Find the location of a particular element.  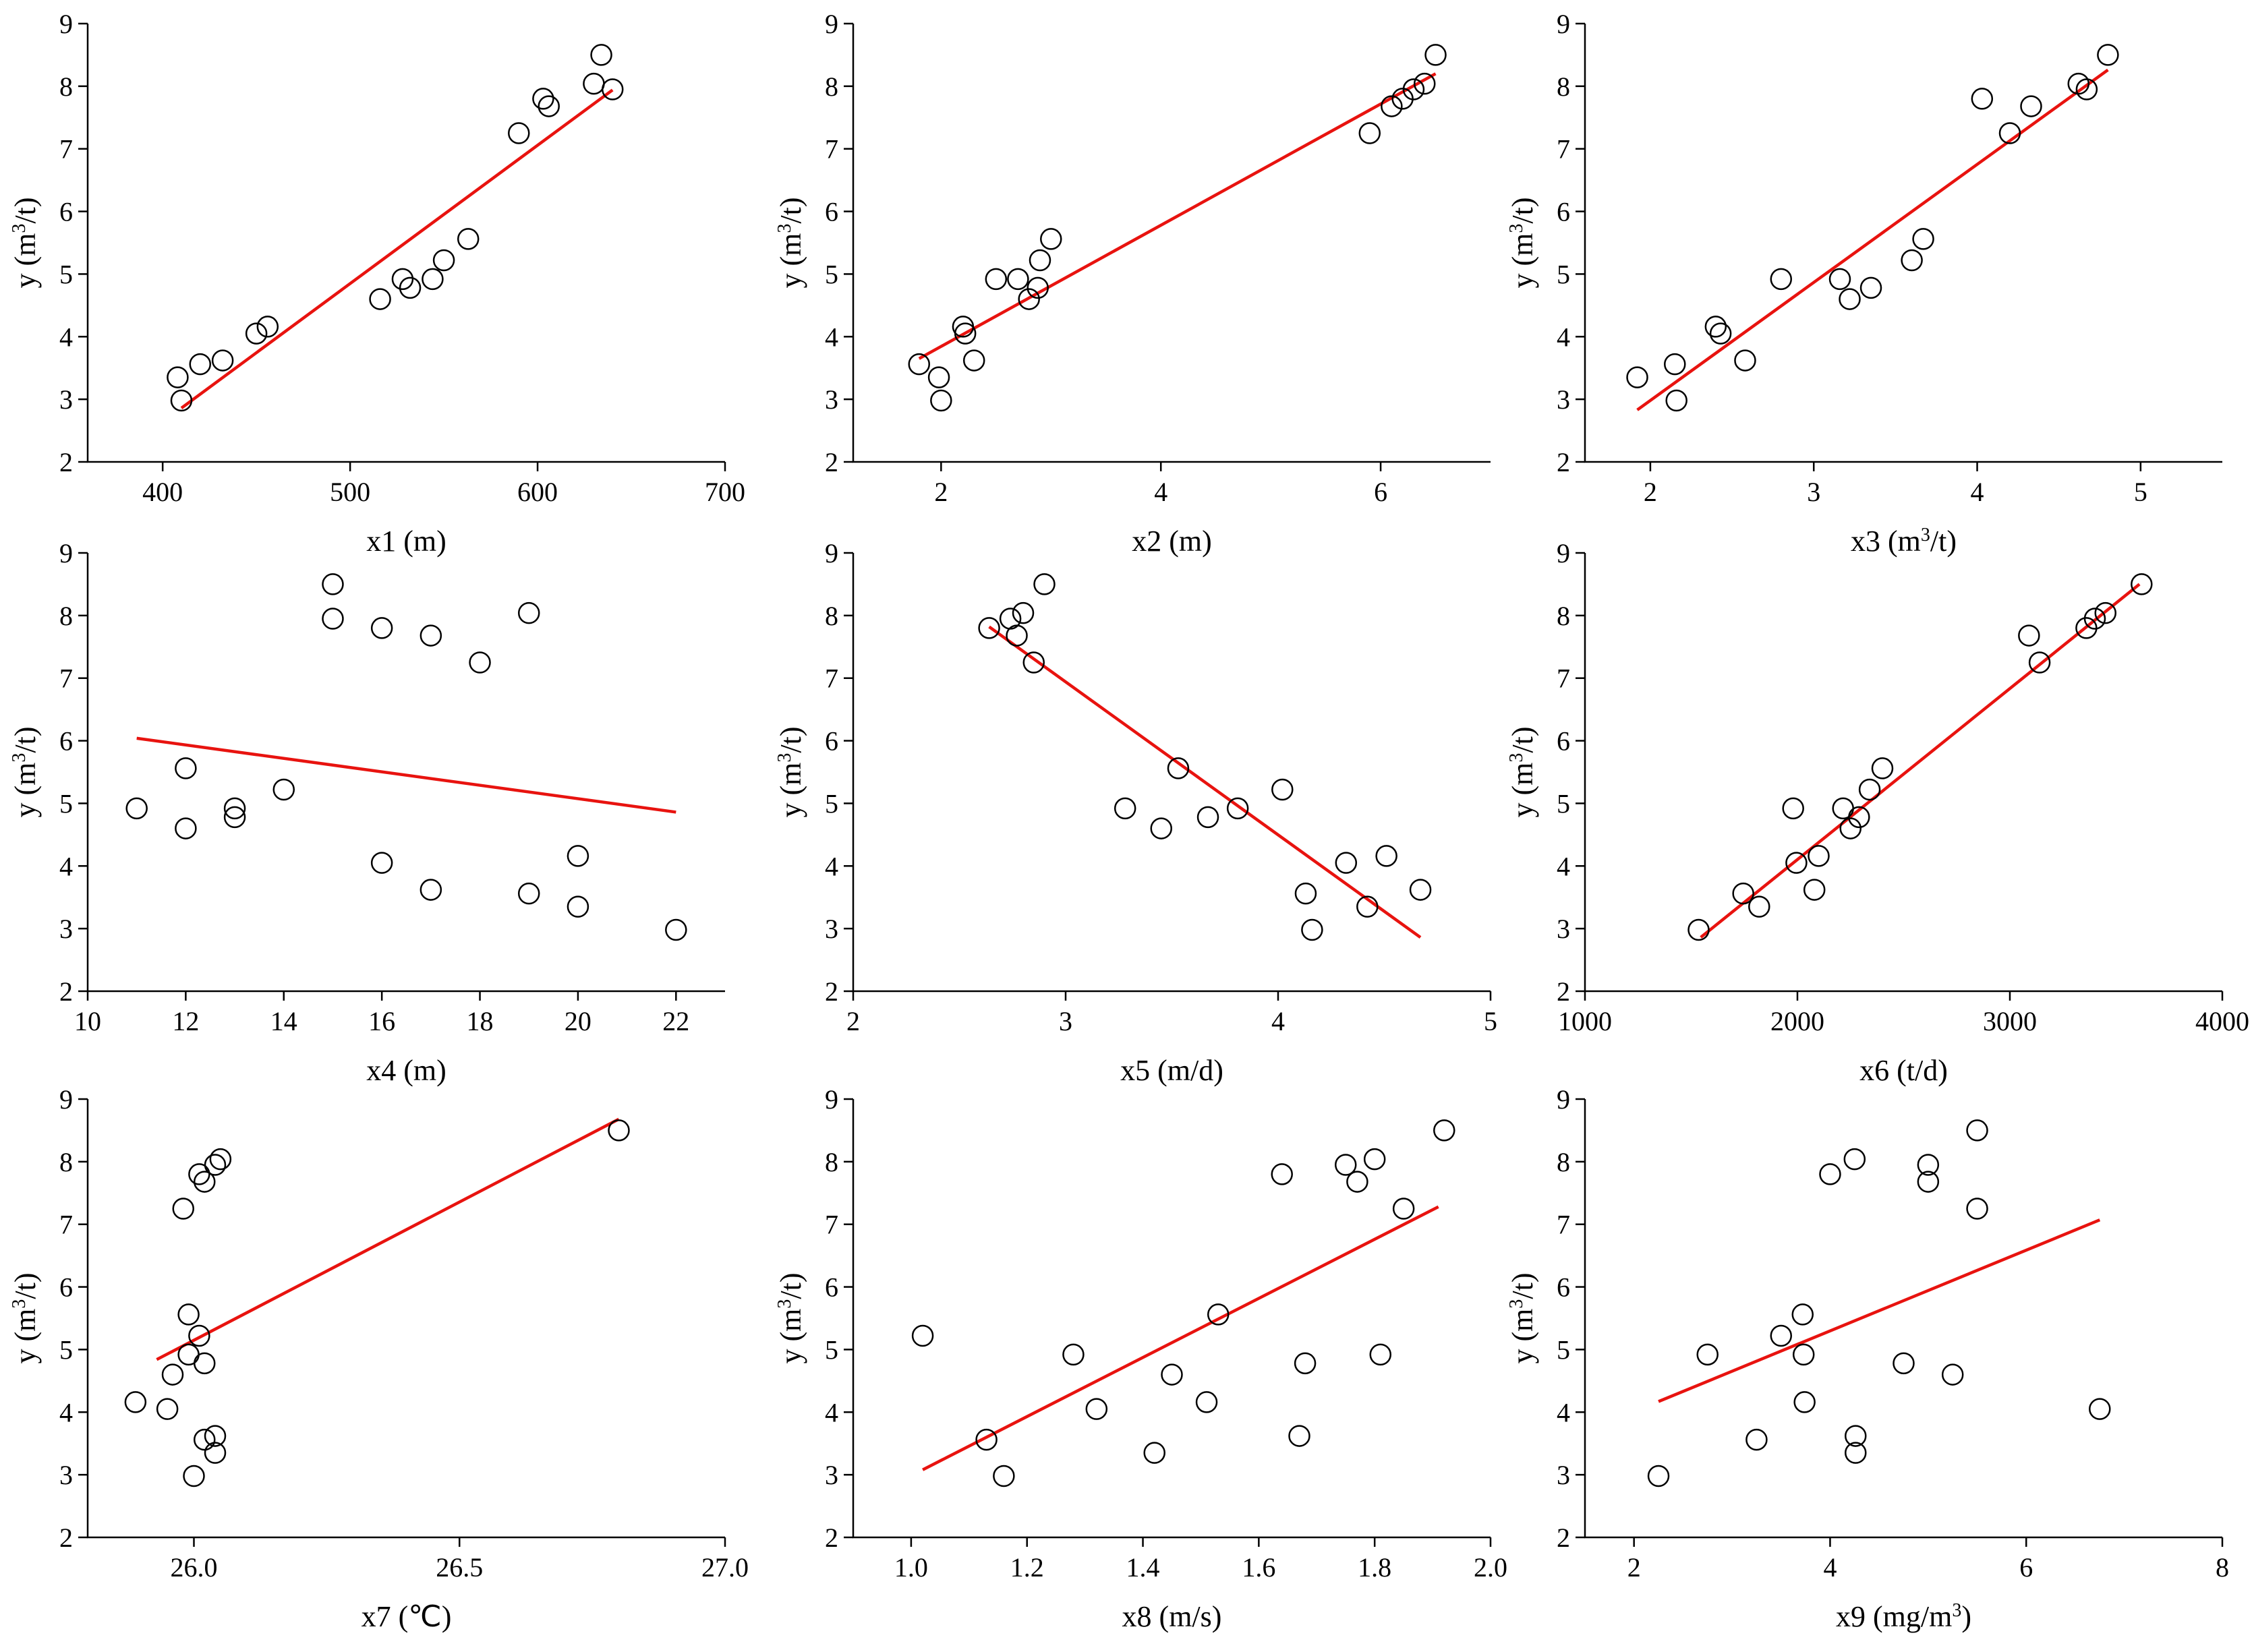

y-tick-label: 7 is located at coordinates (66, 1225).